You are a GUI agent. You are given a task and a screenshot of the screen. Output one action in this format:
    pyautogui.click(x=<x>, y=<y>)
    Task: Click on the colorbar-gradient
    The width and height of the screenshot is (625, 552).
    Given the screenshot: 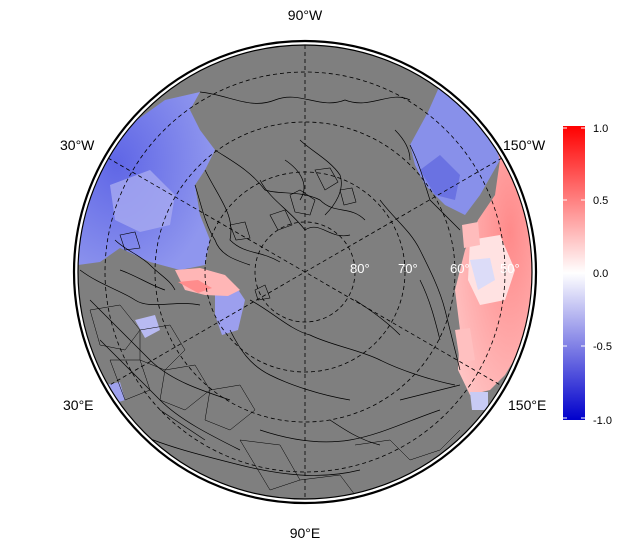 What is the action you would take?
    pyautogui.click(x=574, y=273)
    